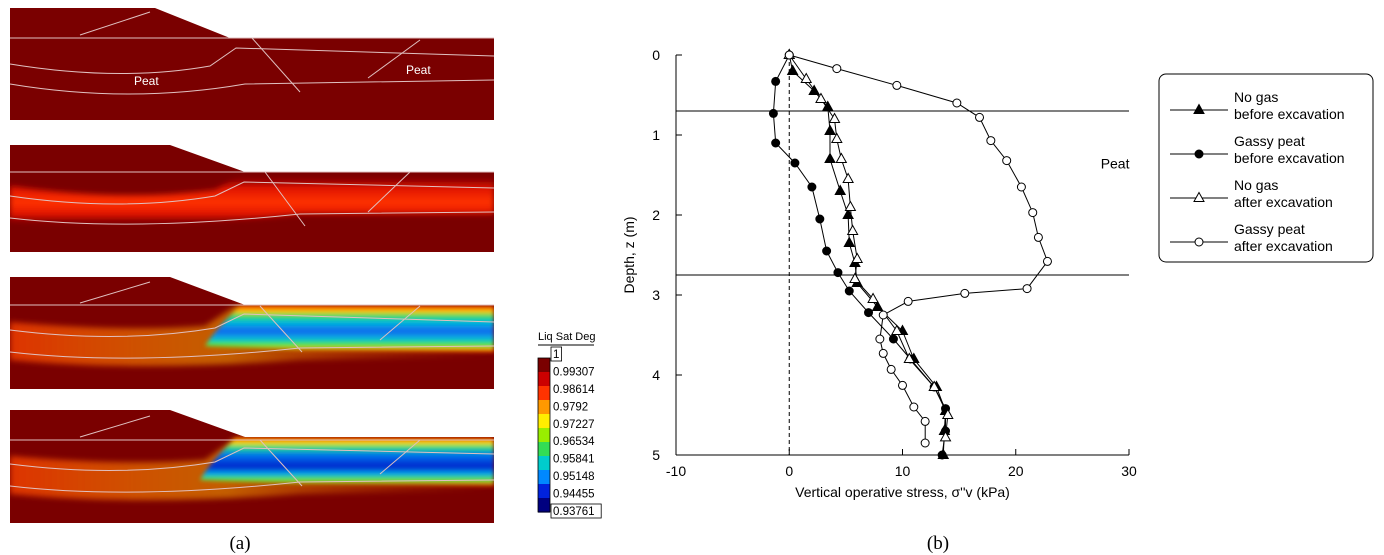  I want to click on panel-label-b: (b), so click(938, 543).